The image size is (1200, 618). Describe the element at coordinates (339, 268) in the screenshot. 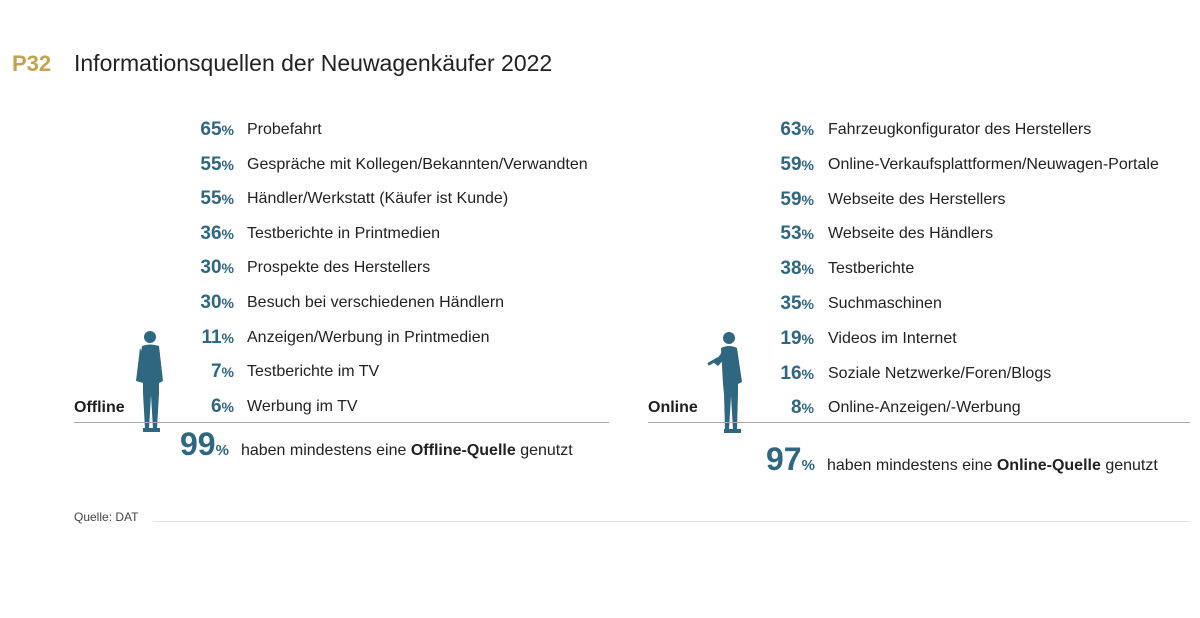

I see `offline-row-label: Prospekte des Herstellers` at that location.